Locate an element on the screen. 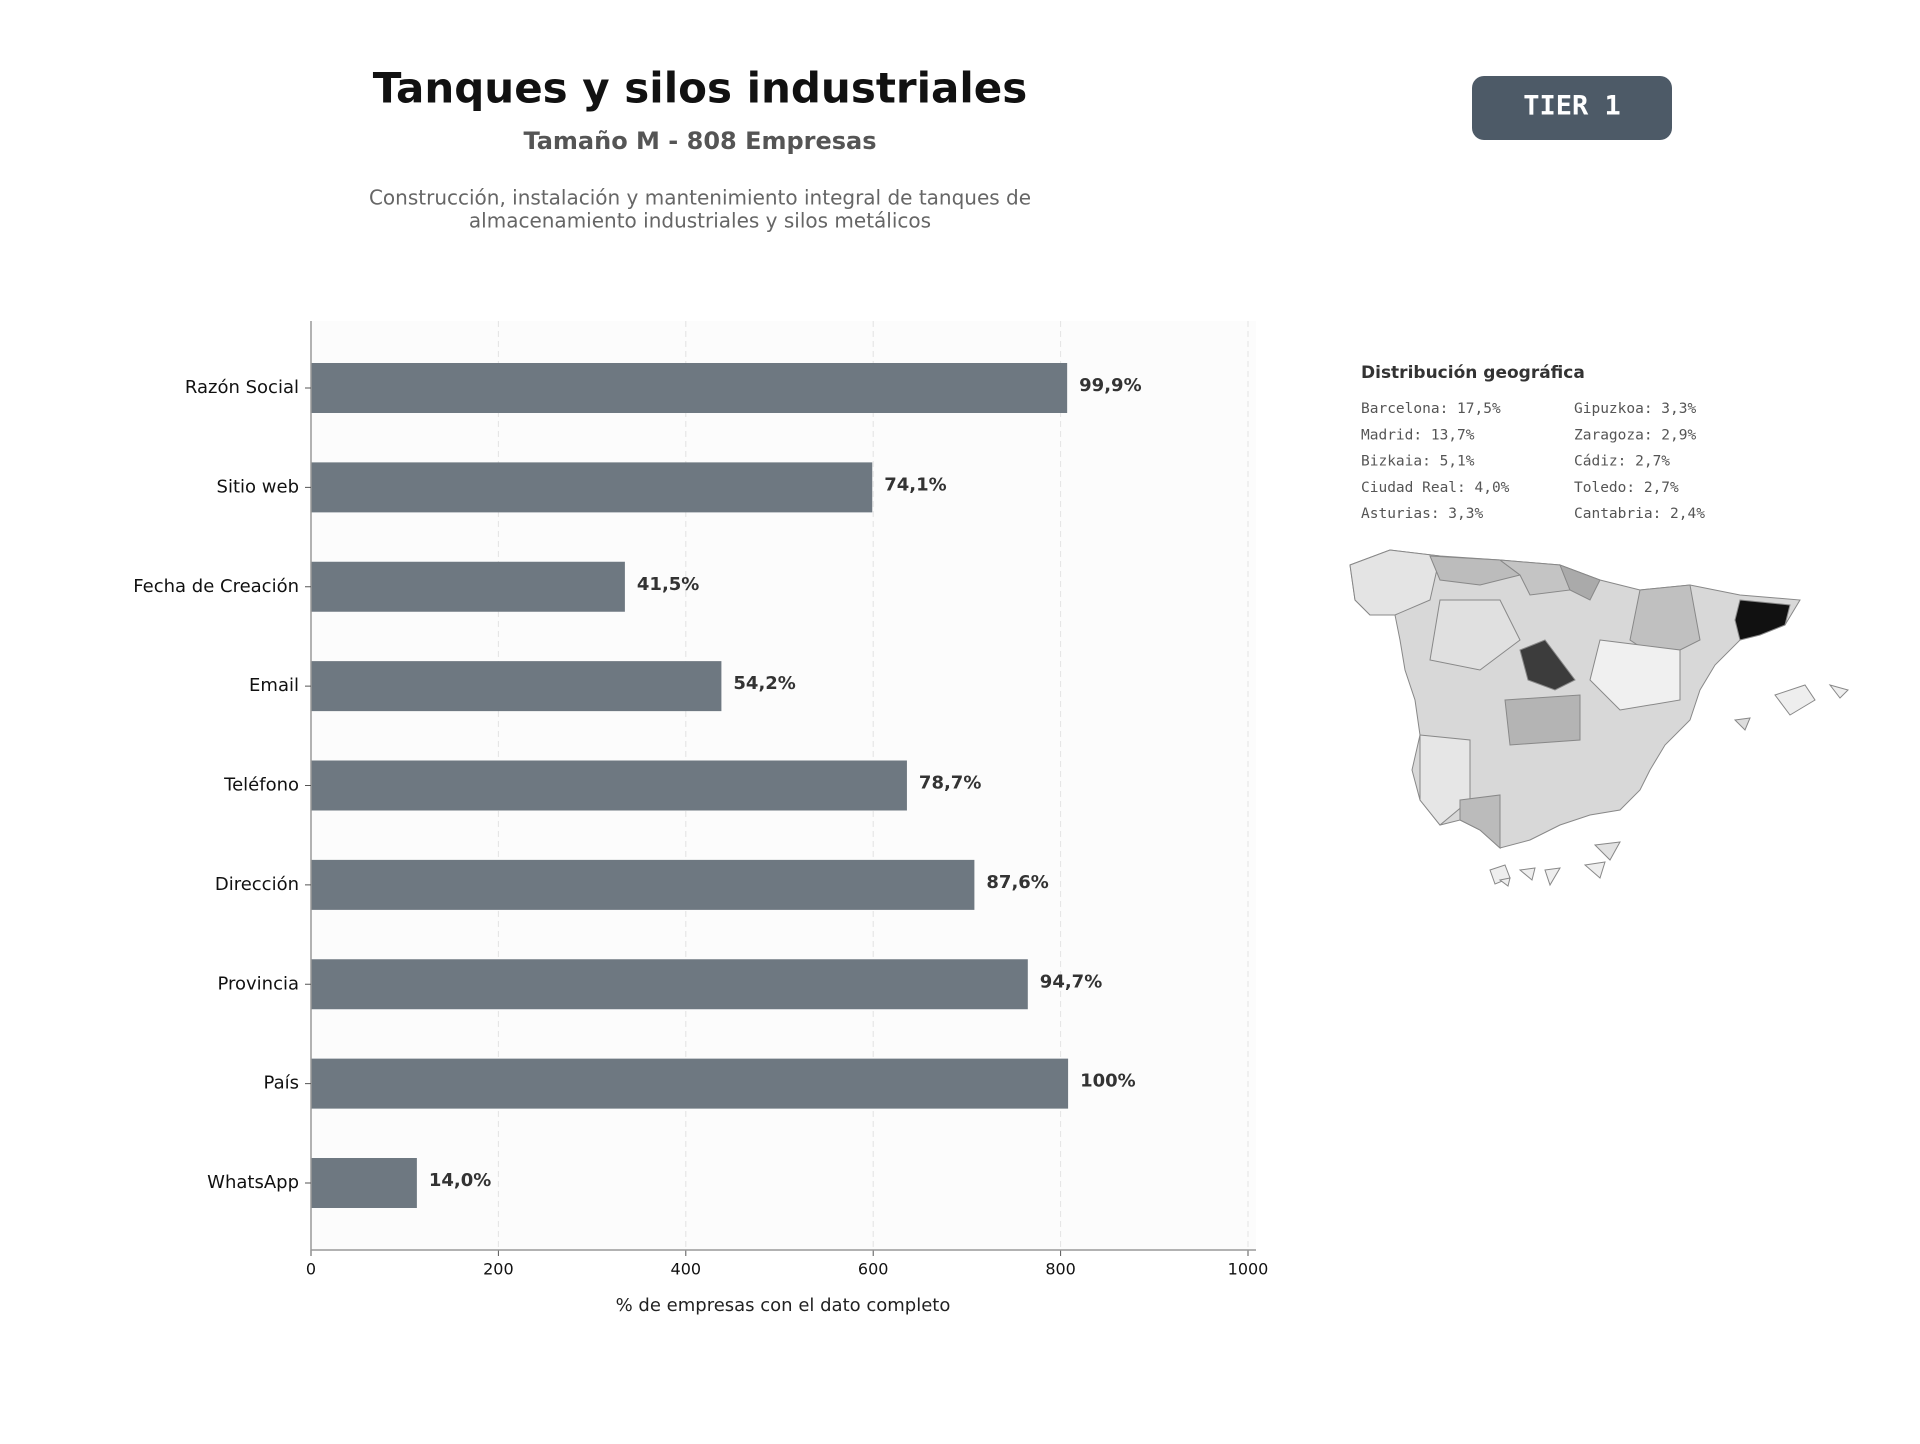 This screenshot has height=1444, width=1920. x-tick-label: 800 is located at coordinates (1060, 1269).